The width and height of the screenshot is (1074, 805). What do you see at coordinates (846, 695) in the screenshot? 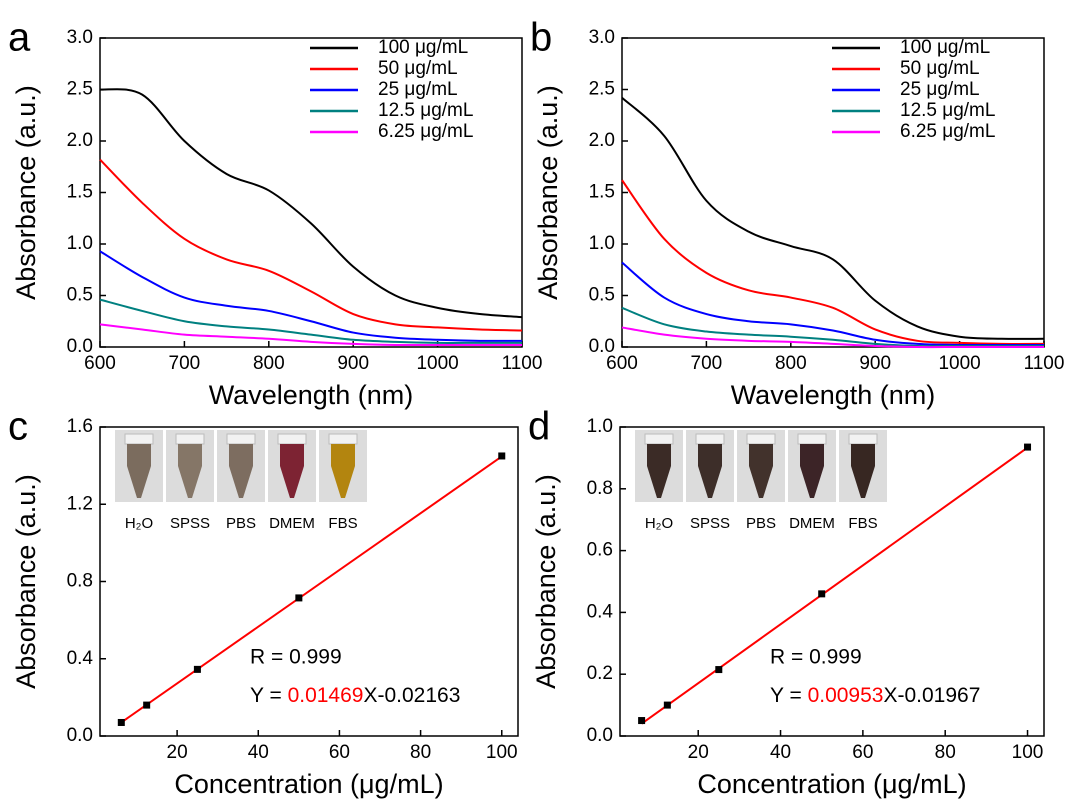
I see `equation-slope: 0.00953` at bounding box center [846, 695].